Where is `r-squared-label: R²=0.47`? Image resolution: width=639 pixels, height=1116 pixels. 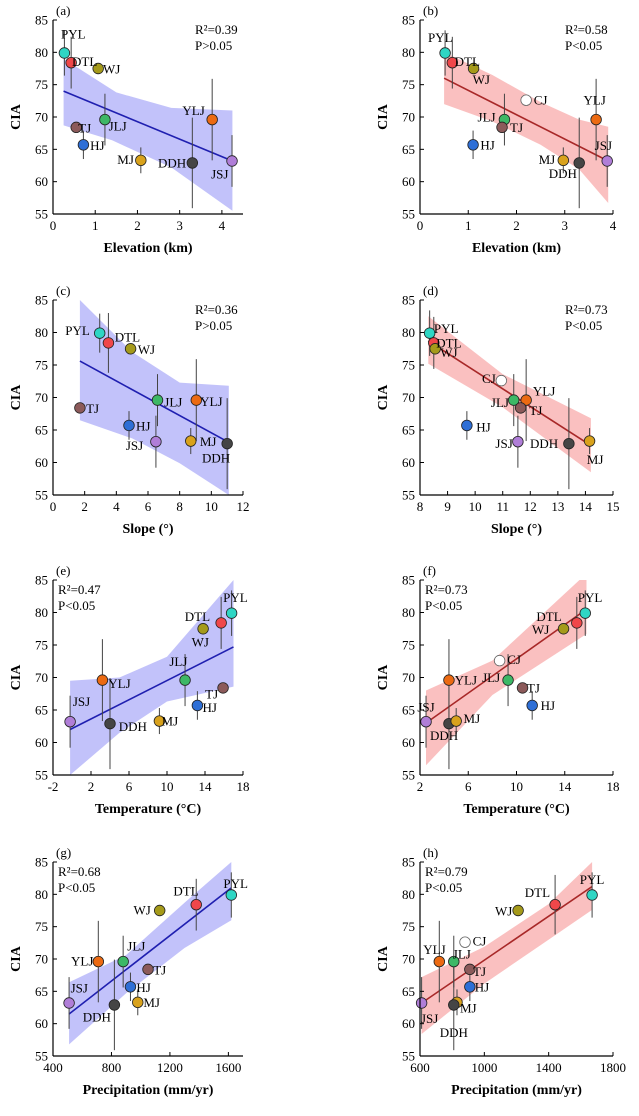
r-squared-label: R²=0.47 is located at coordinates (79, 589).